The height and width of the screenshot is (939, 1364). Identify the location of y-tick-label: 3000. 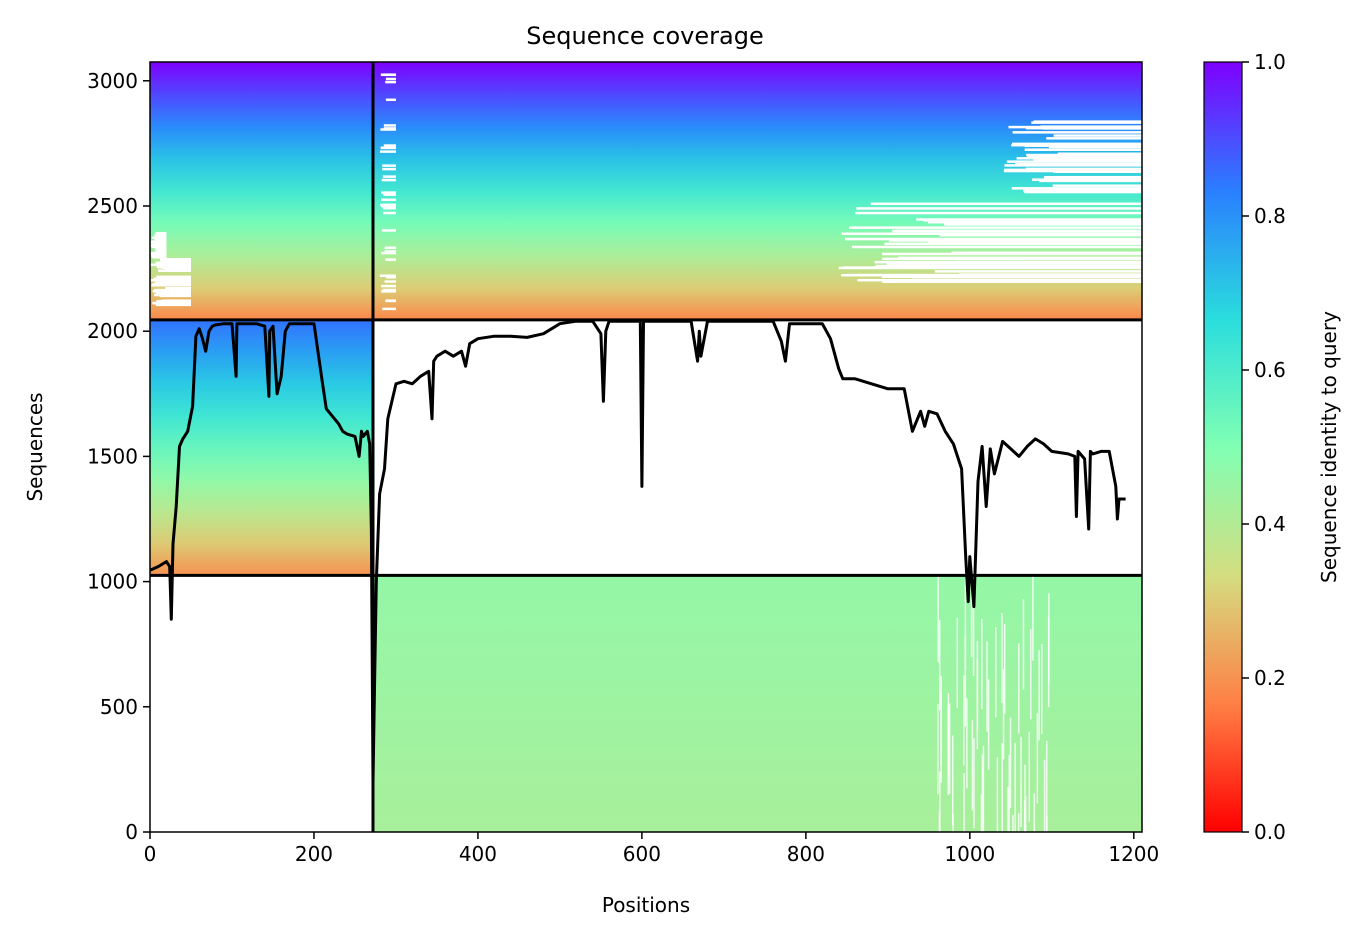
(112, 81).